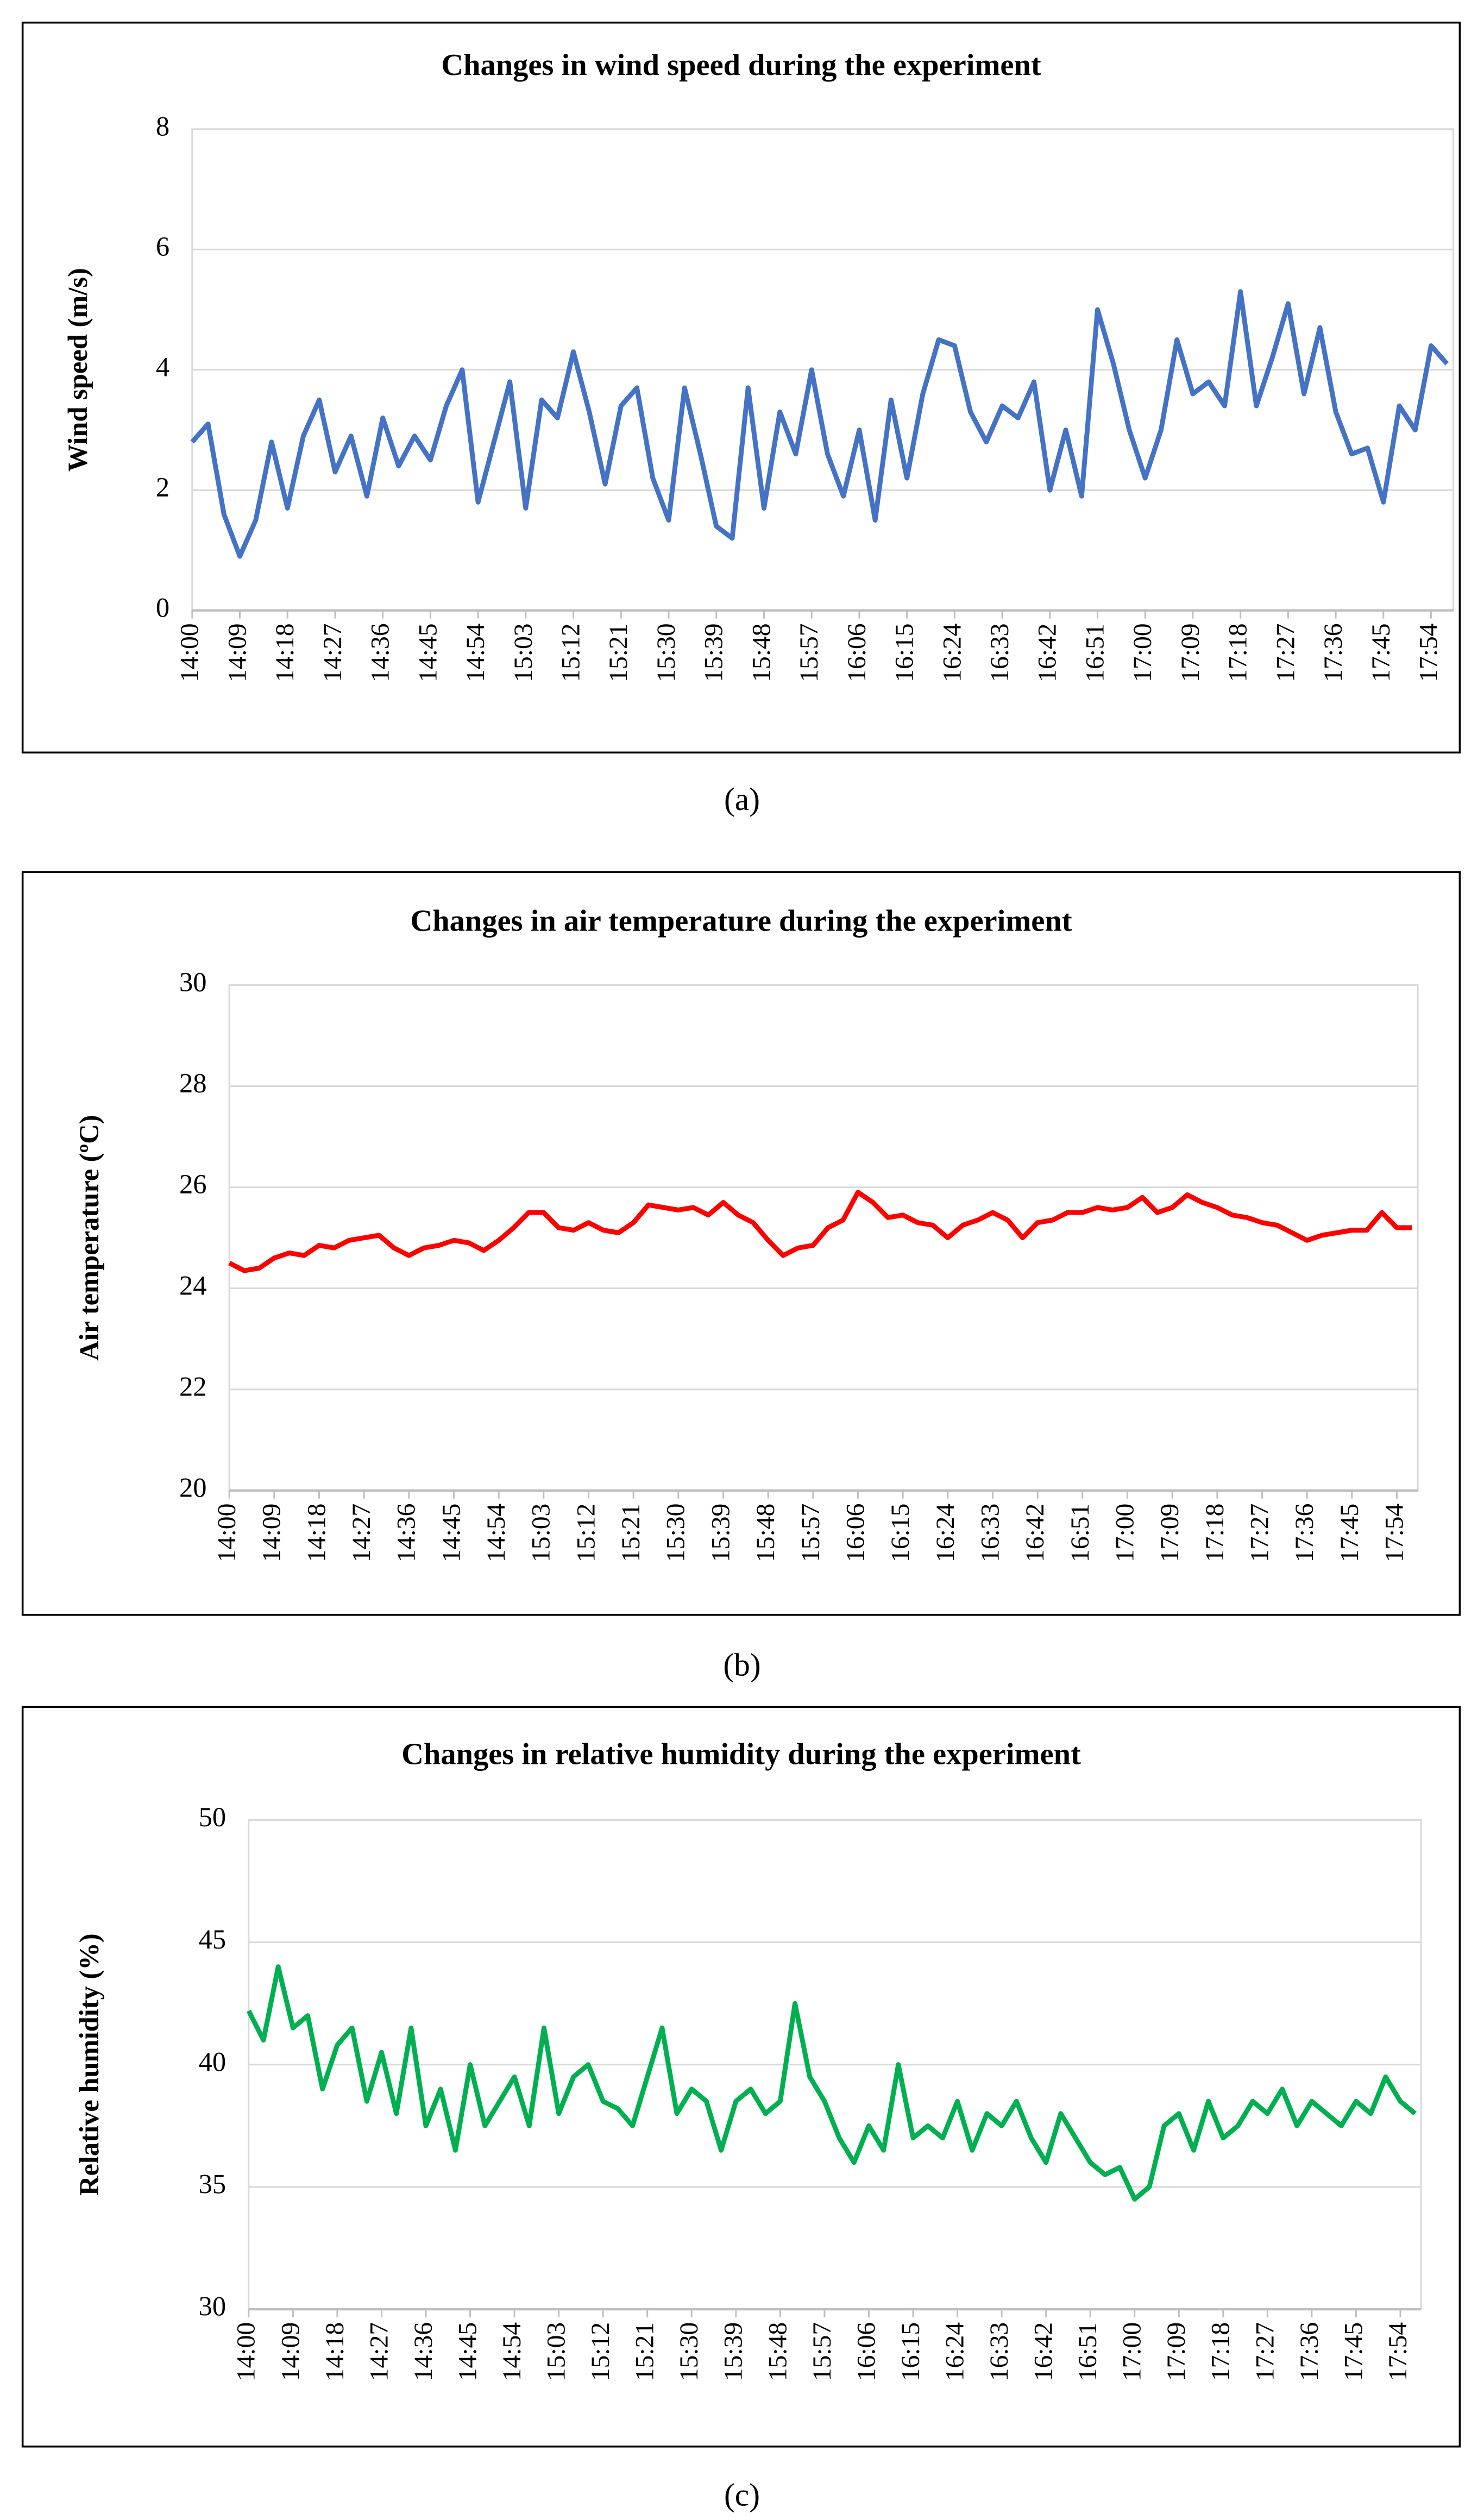 The width and height of the screenshot is (1484, 2520). What do you see at coordinates (89, 2064) in the screenshot?
I see `y-axis-title: Relative humidity (%)` at bounding box center [89, 2064].